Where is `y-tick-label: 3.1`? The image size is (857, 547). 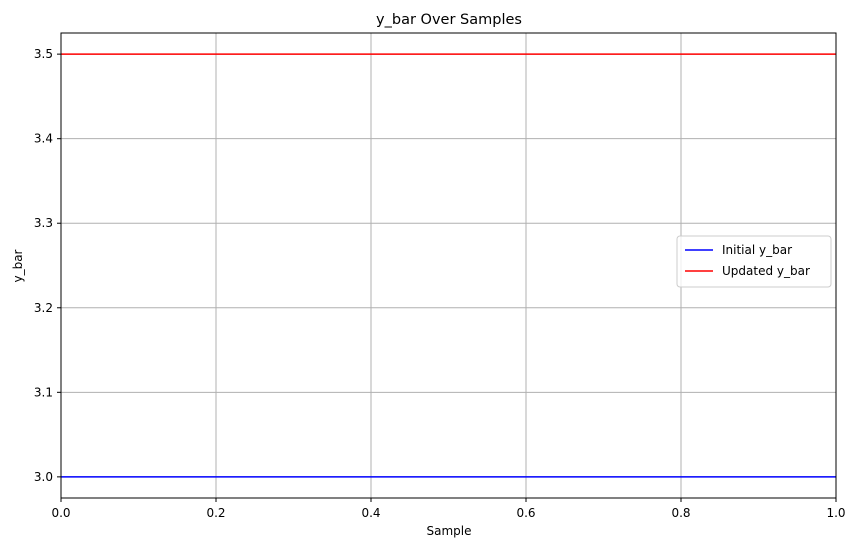
y-tick-label: 3.1 is located at coordinates (43, 392).